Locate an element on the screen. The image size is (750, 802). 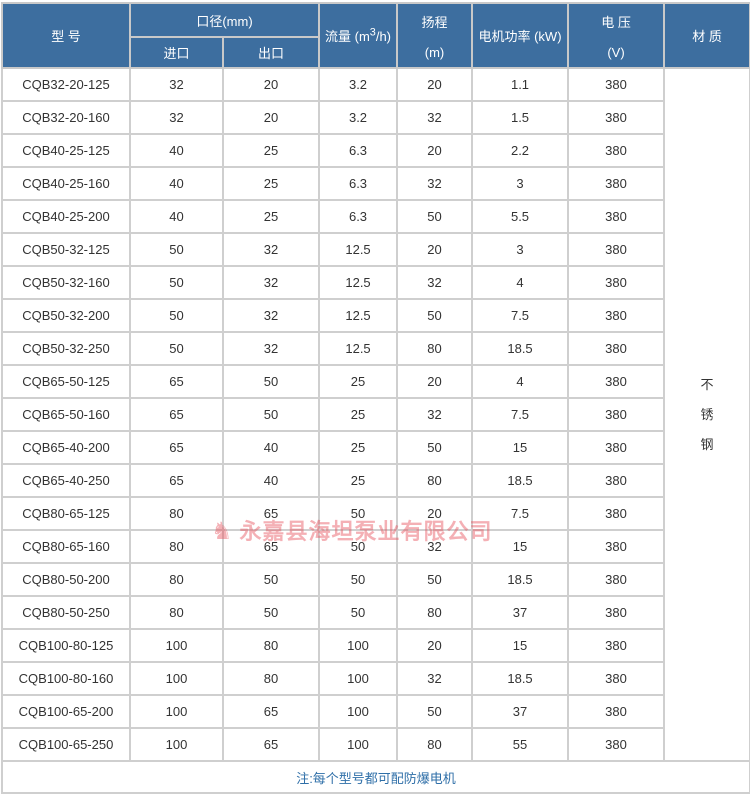
cell-model: CQB50-32-125 is located at coordinates (66, 249).